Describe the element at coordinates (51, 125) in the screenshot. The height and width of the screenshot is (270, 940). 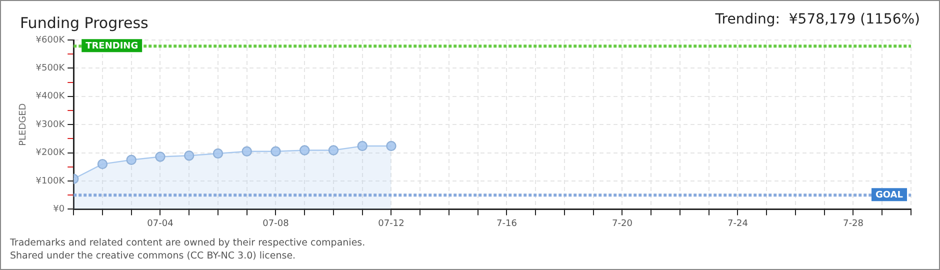
I see `y-tick-label: ¥300K` at that location.